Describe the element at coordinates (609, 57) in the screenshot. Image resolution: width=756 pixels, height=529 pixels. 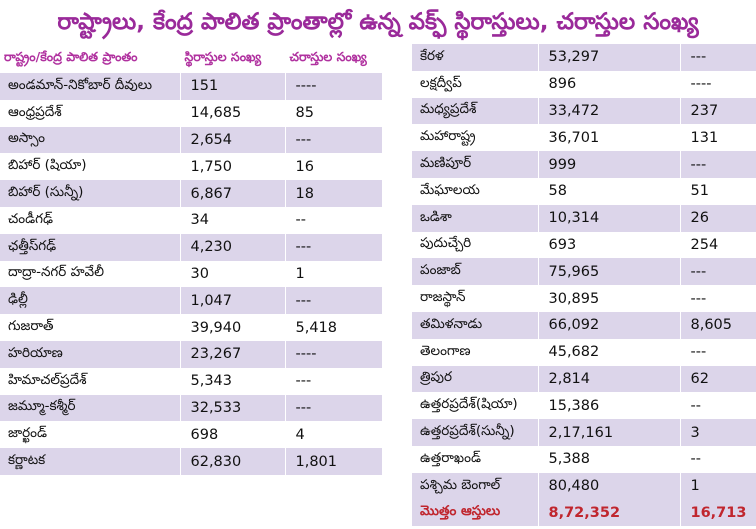
I see `immovable-count: 53,297` at that location.